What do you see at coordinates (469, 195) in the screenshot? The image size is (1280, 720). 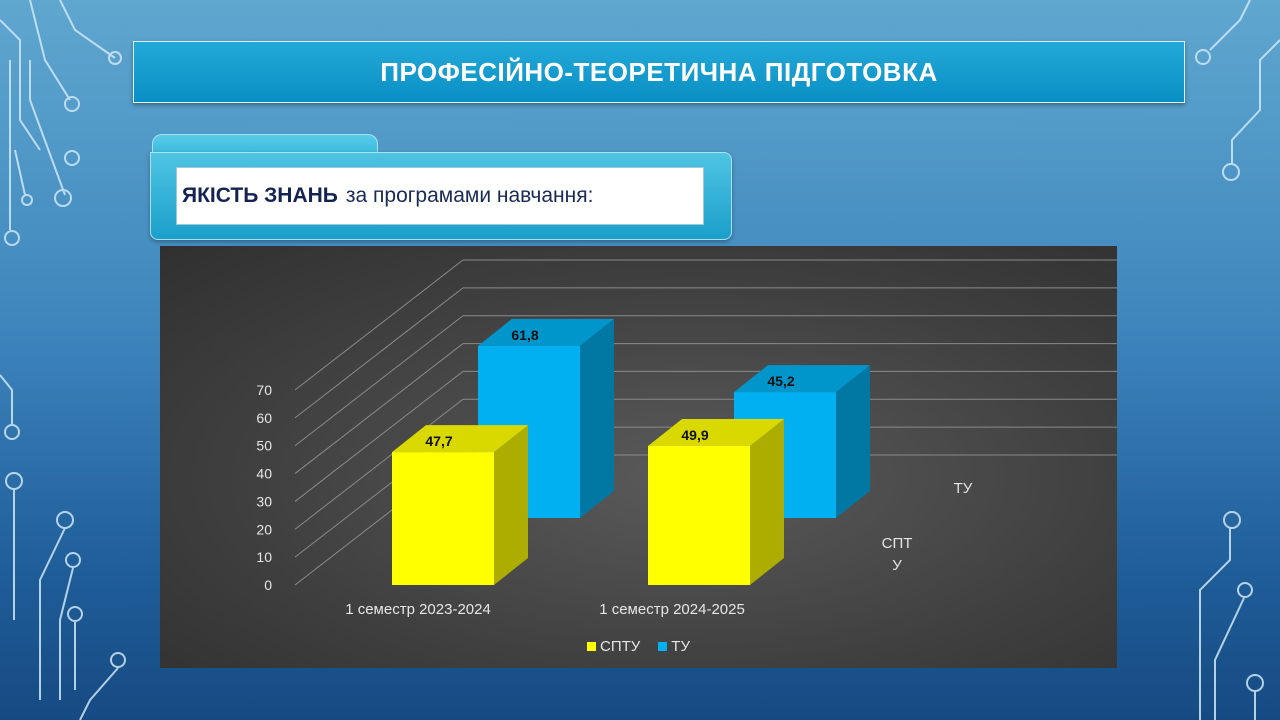 I see `subtitle-text: за програмами навчання:` at bounding box center [469, 195].